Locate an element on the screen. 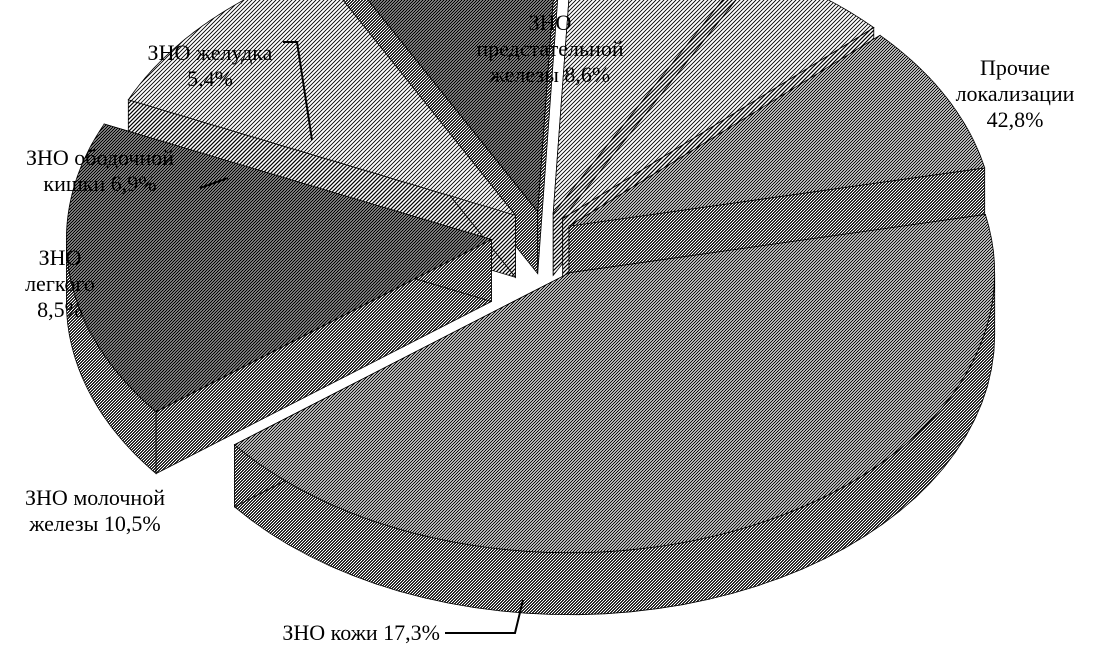  slice-label-line: кишки 6,9% is located at coordinates (99, 183).